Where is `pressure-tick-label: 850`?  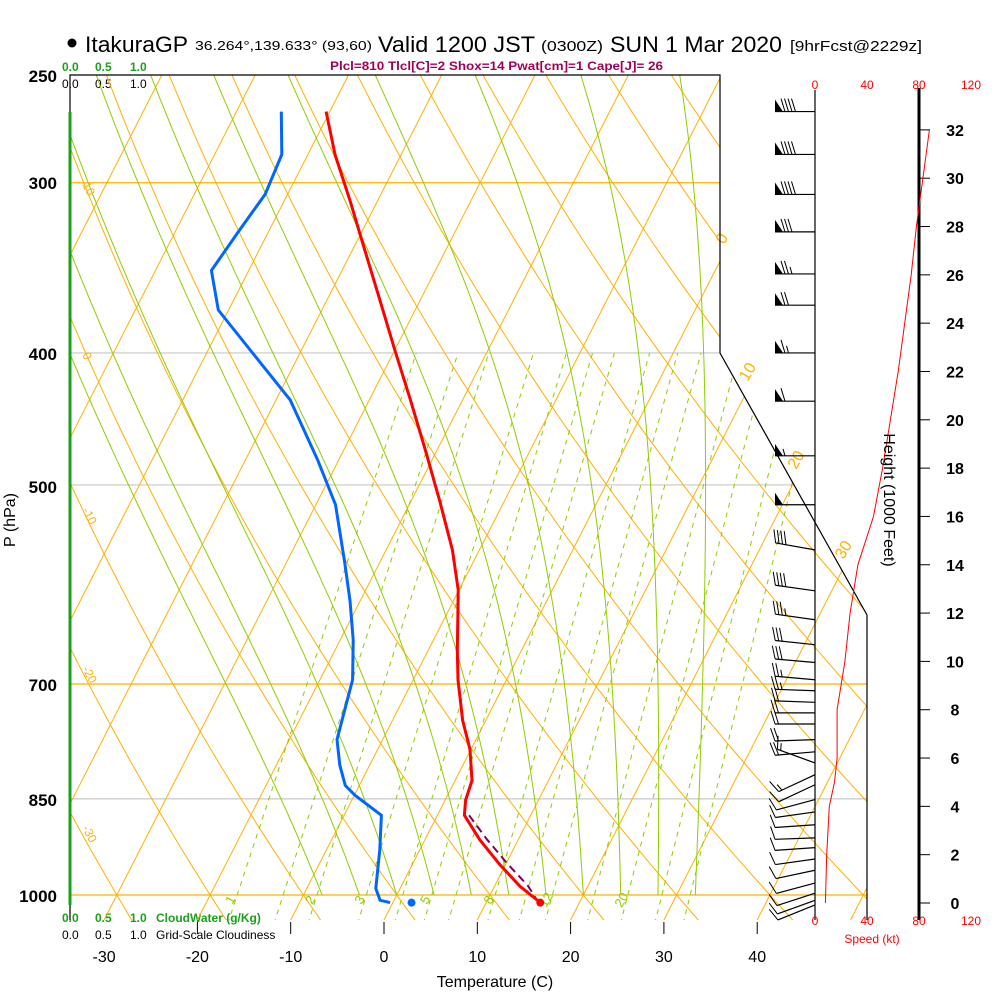 pressure-tick-label: 850 is located at coordinates (43, 800).